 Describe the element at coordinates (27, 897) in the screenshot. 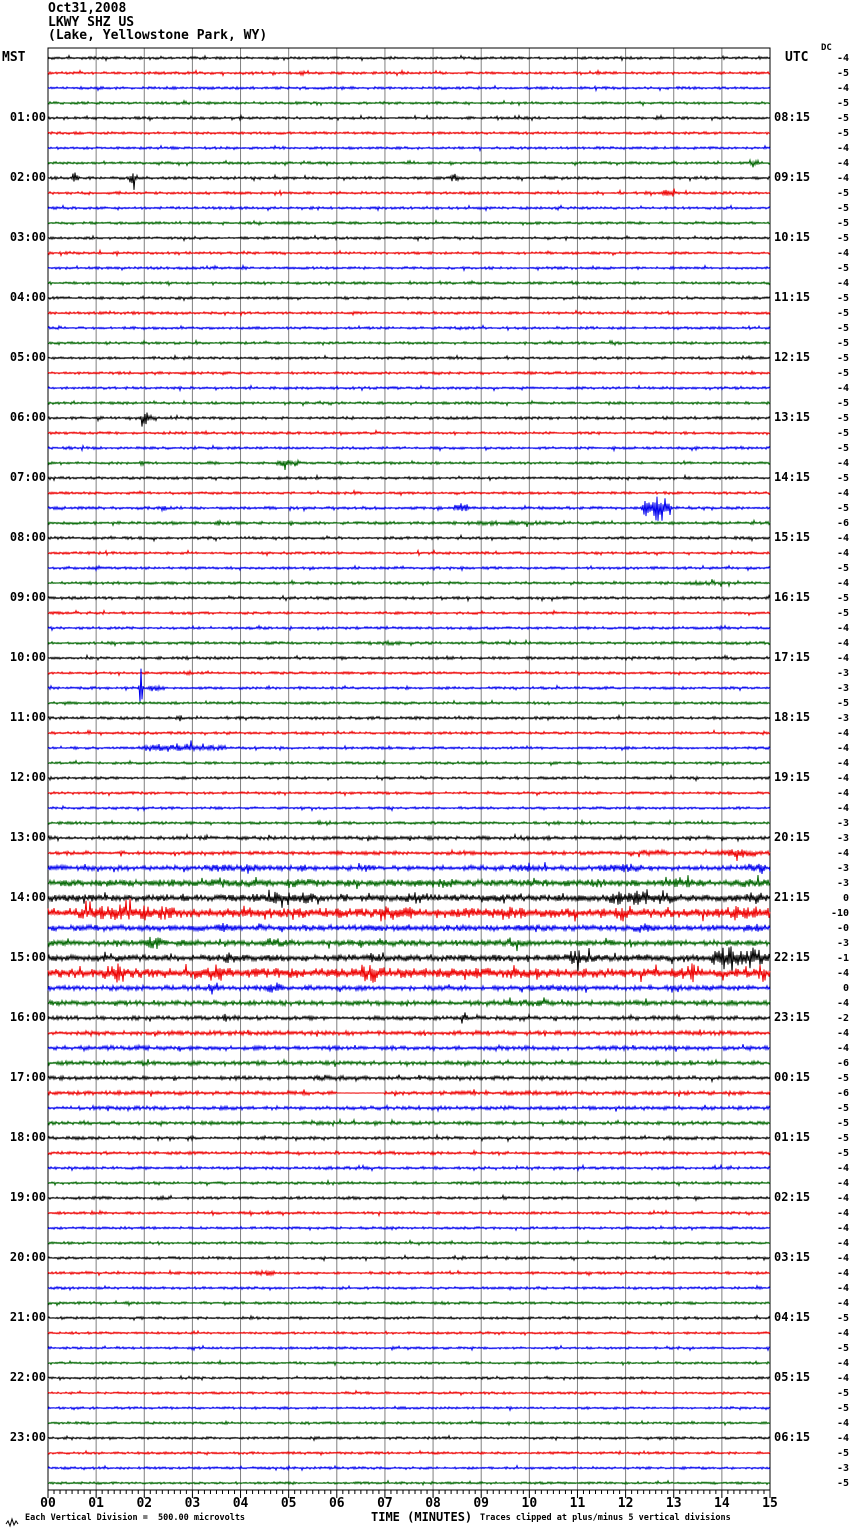

I see `mst-hour-label: 14:00` at that location.